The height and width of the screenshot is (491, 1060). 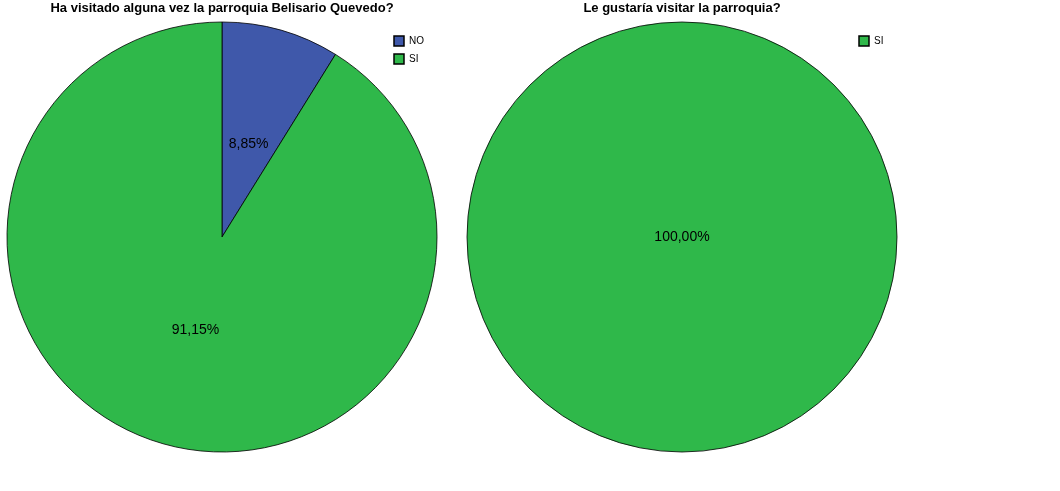 I want to click on chart-title: Ha visitado alguna vez la parroquia Belisario Quevedo?, so click(x=222, y=7).